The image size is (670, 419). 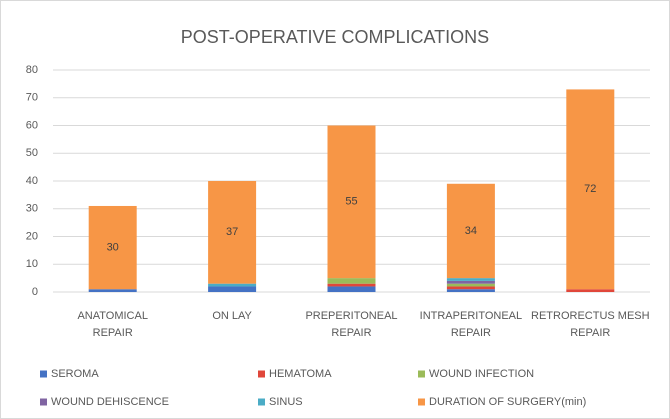 I want to click on y-tick-label: 30, so click(x=32, y=209).